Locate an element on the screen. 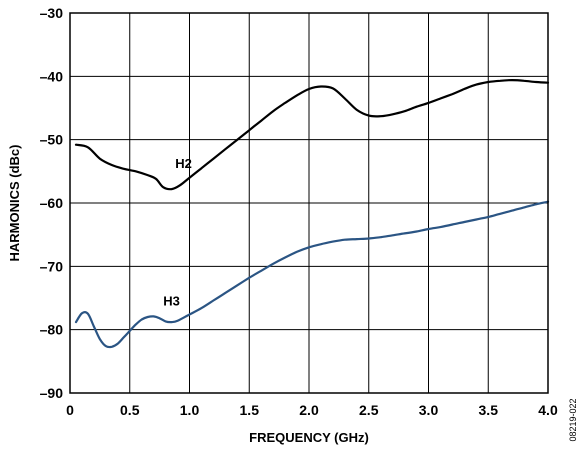 Image resolution: width=584 pixels, height=452 pixels. x-tick-labels: 0 0.5 1.0 1.5 2.0 2.5 3.0 3.5 4.0 is located at coordinates (312, 410).